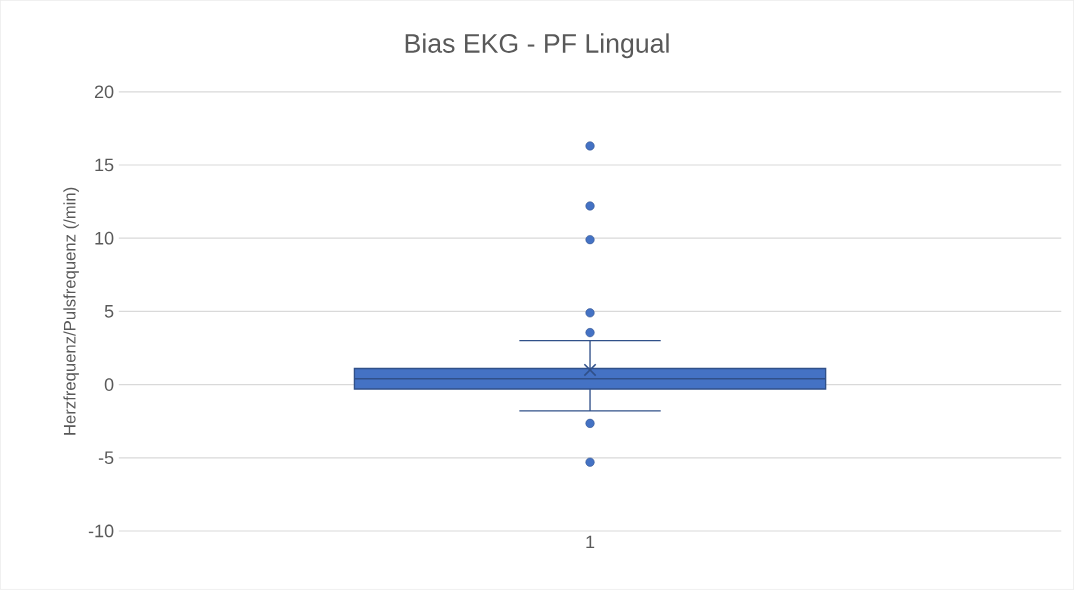 The width and height of the screenshot is (1074, 590). What do you see at coordinates (104, 92) in the screenshot?
I see `y-tick-label: 20` at bounding box center [104, 92].